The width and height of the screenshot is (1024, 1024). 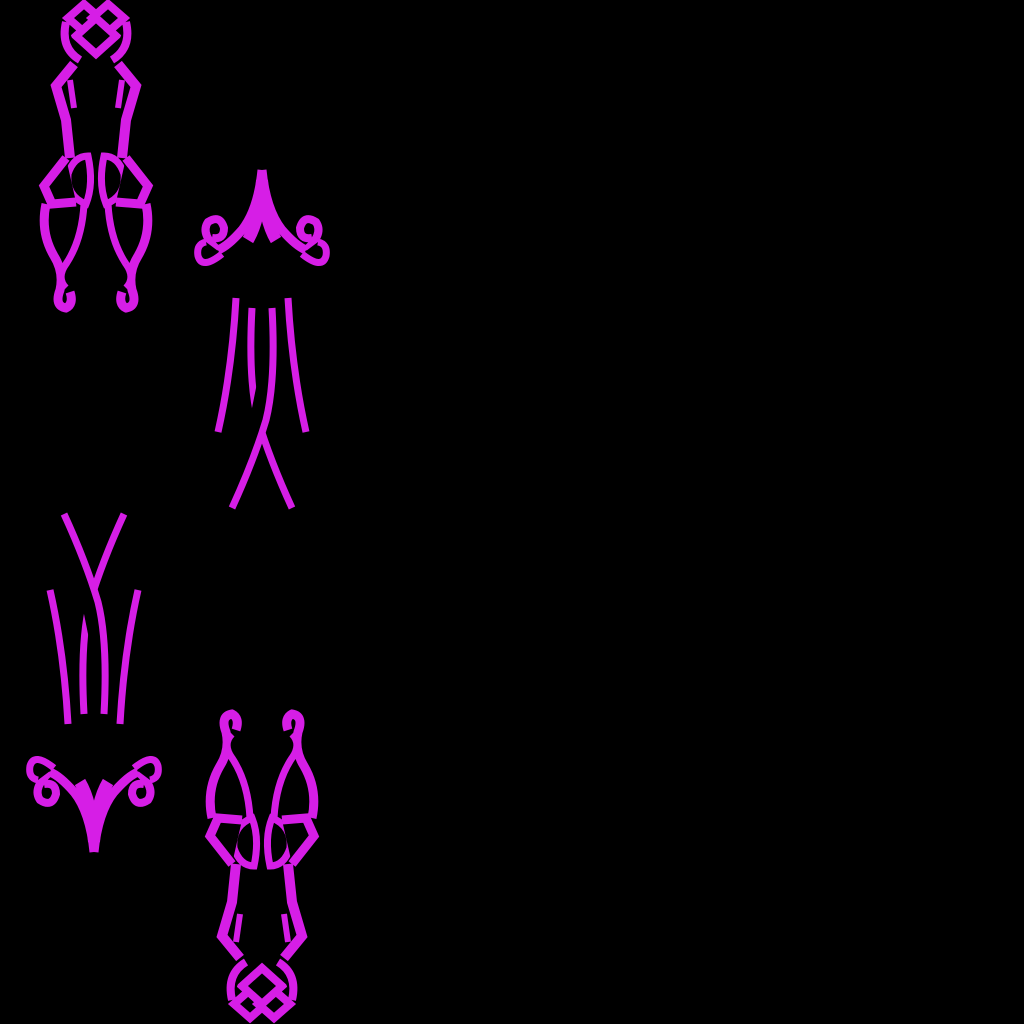 I want to click on celtic-knot-ornament-top, so click(x=96, y=156).